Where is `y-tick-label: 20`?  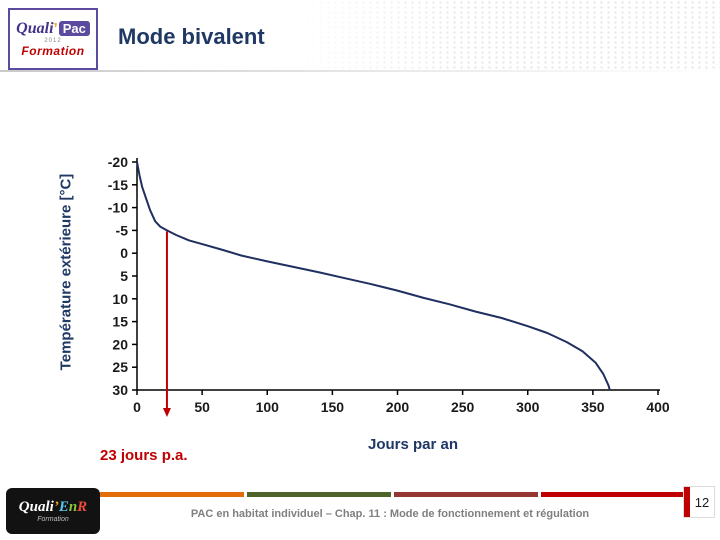 y-tick-label: 20 is located at coordinates (120, 344).